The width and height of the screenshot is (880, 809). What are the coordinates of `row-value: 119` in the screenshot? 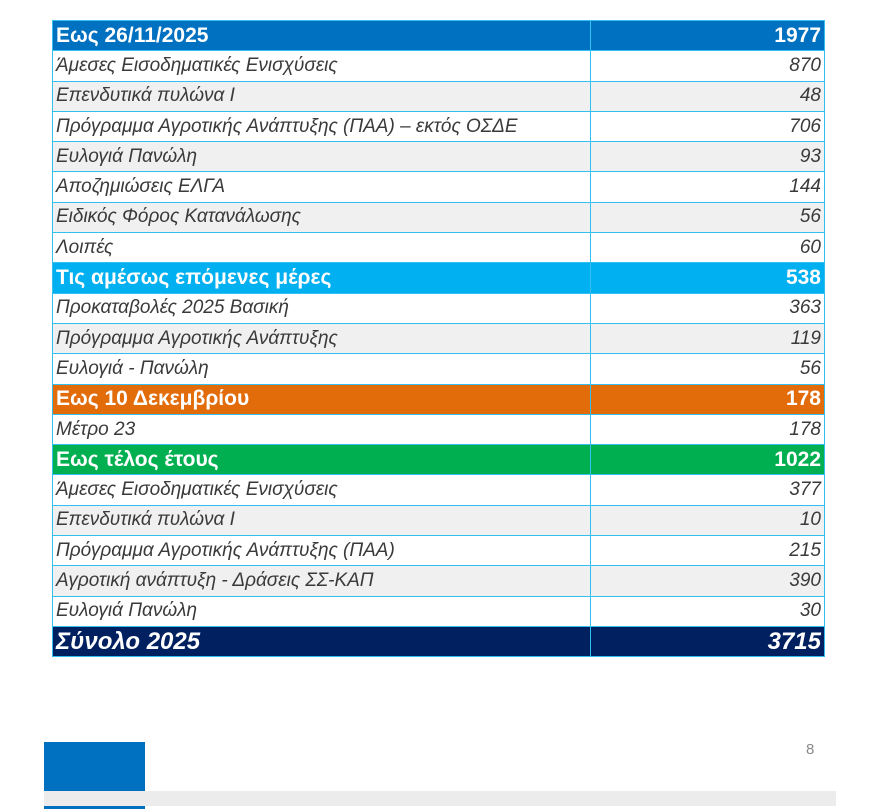 It's located at (707, 338).